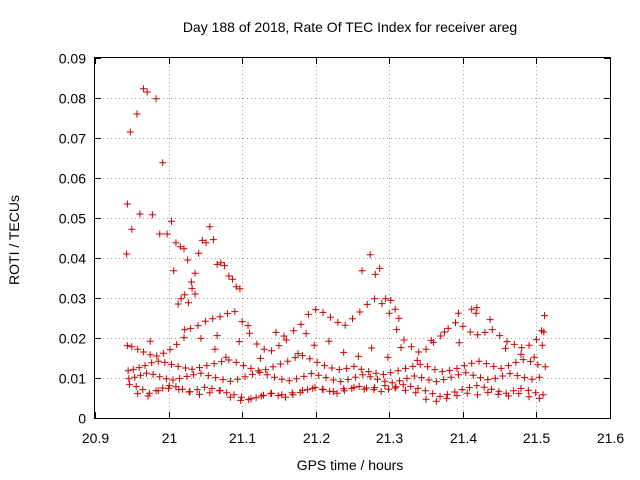 The height and width of the screenshot is (480, 640). Describe the element at coordinates (72, 259) in the screenshot. I see `y-tick-label: 0.04` at that location.